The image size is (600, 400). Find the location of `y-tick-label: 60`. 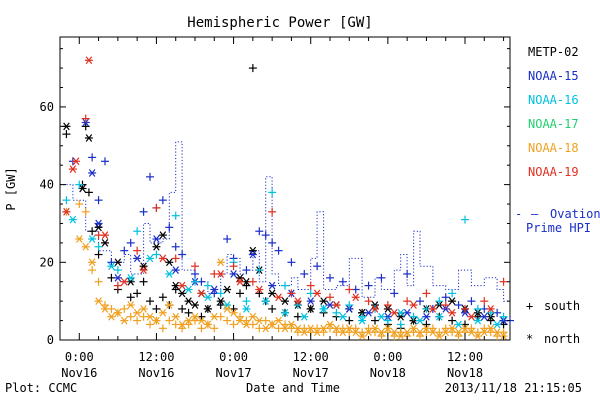

y-tick-label: 60 is located at coordinates (47, 107).